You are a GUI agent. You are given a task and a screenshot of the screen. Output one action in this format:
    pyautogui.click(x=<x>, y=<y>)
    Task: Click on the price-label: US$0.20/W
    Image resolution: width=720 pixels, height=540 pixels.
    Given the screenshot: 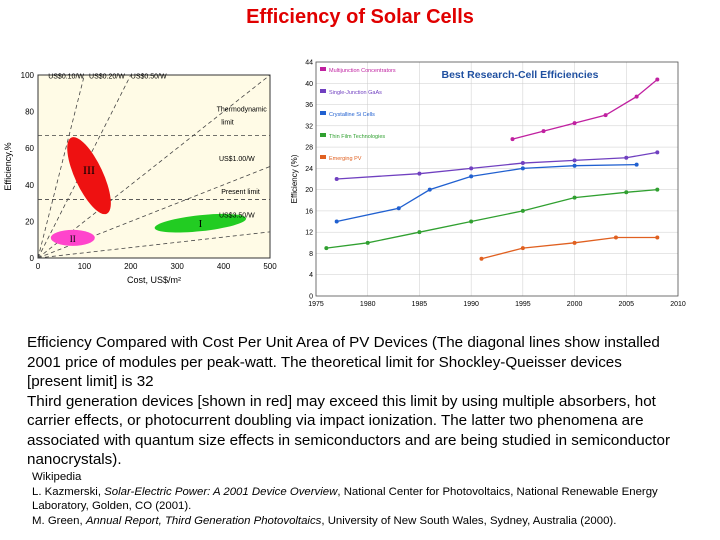 What is the action you would take?
    pyautogui.click(x=107, y=77)
    